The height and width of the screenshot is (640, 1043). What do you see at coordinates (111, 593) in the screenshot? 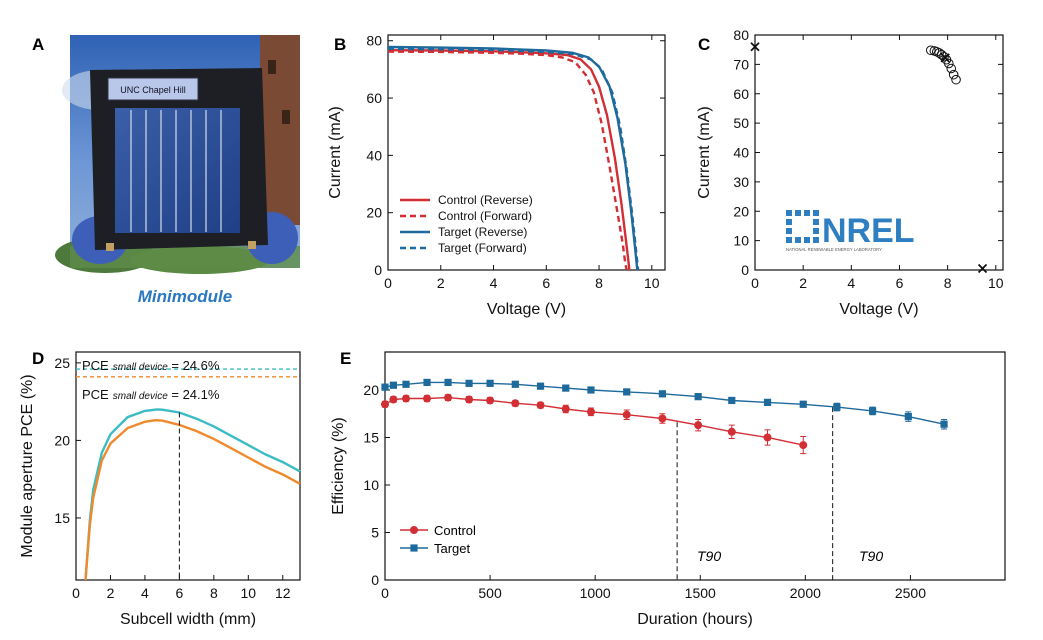
I see `x-tick-label: 2` at bounding box center [111, 593].